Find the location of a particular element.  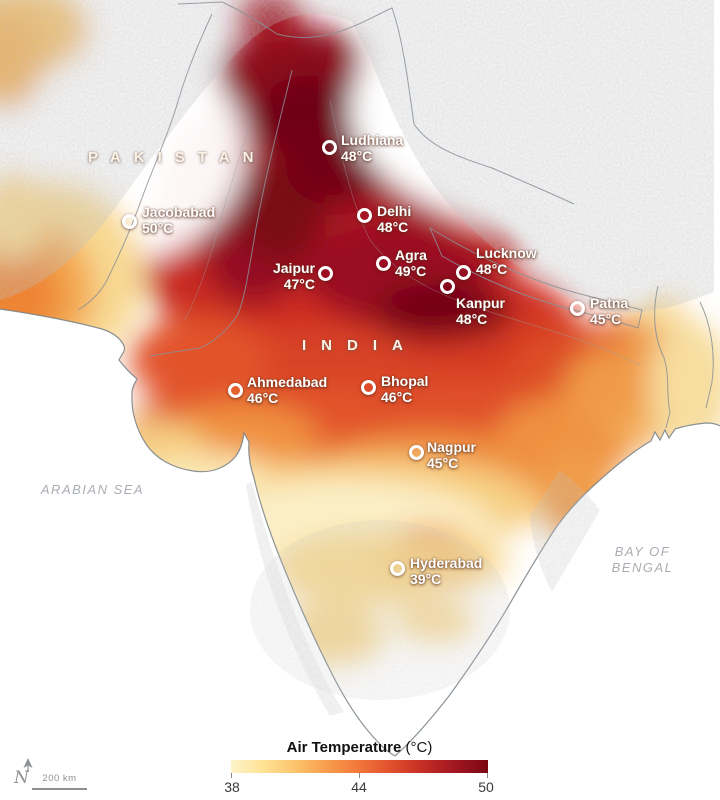

legend-unit: (°C) is located at coordinates (417, 747).